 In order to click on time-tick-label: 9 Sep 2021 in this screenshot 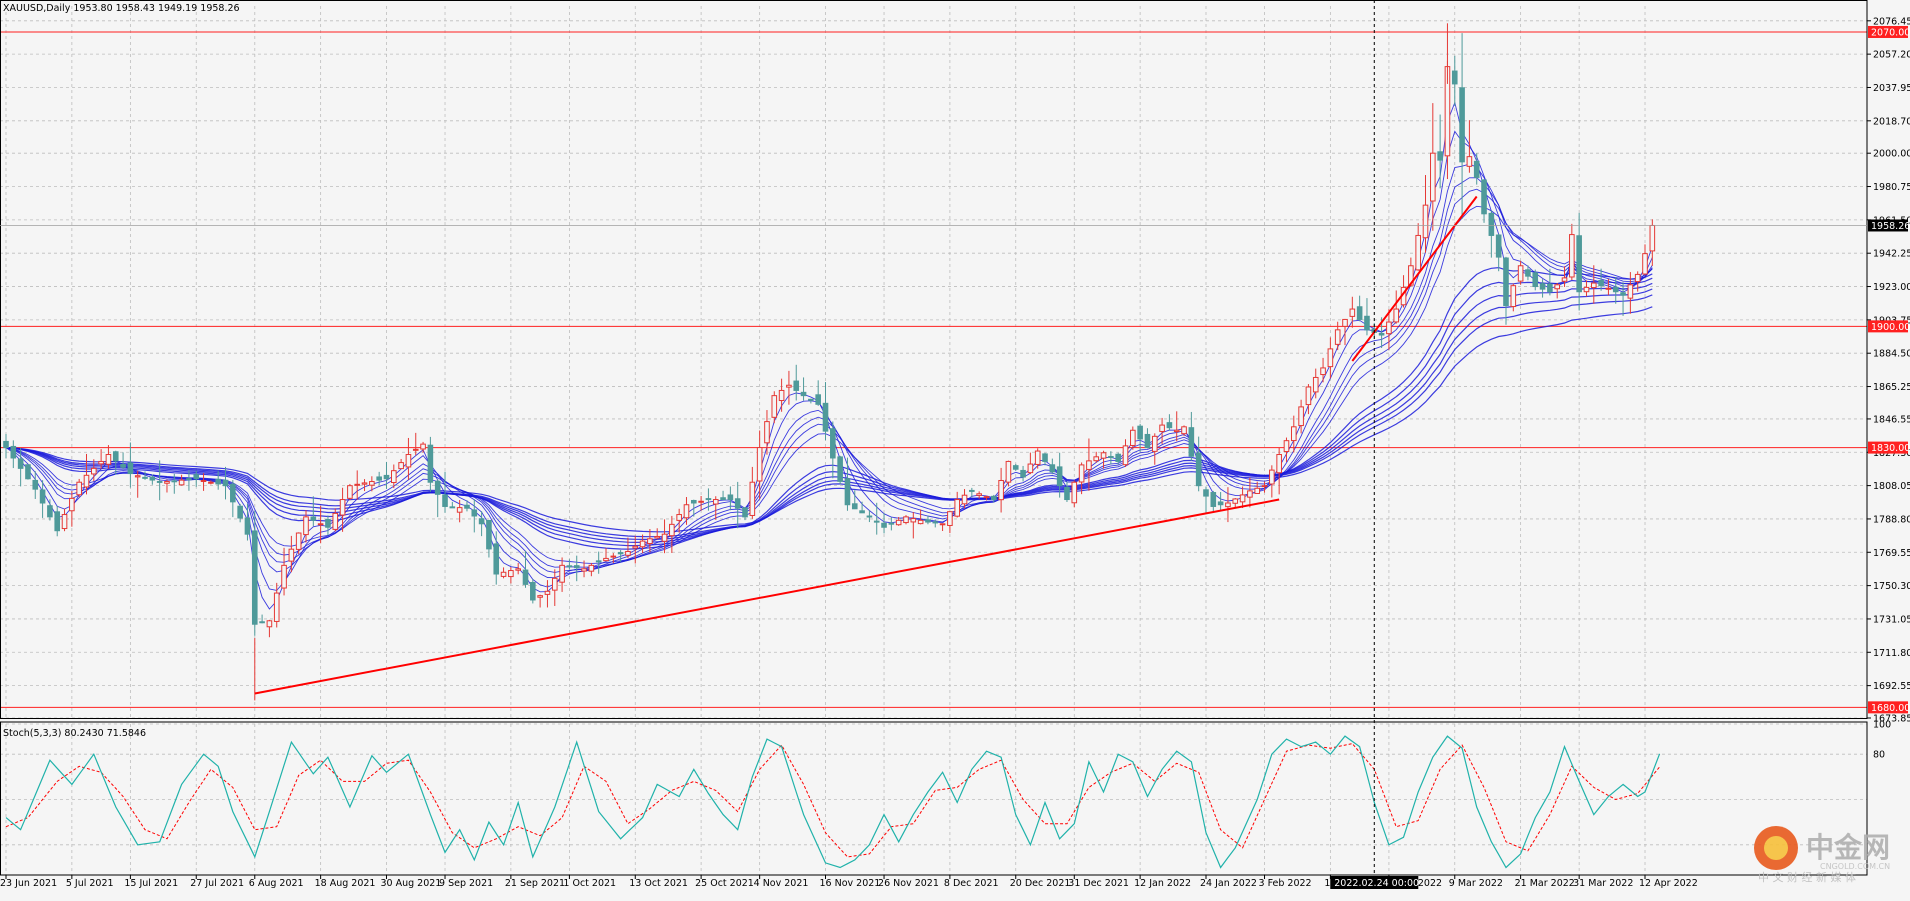, I will do `click(466, 883)`.